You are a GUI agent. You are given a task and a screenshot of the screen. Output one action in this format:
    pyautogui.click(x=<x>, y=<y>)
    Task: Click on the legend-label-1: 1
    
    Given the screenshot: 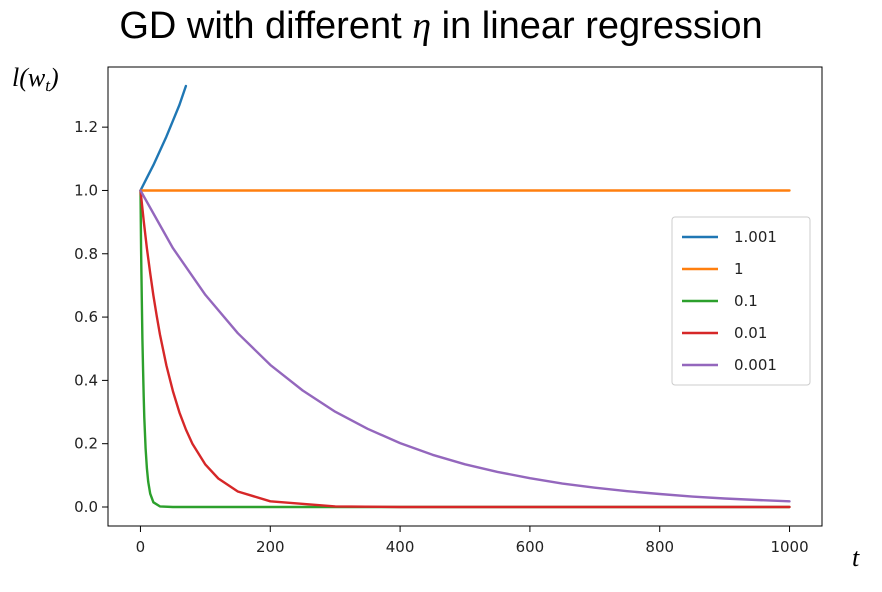 What is the action you would take?
    pyautogui.click(x=739, y=269)
    